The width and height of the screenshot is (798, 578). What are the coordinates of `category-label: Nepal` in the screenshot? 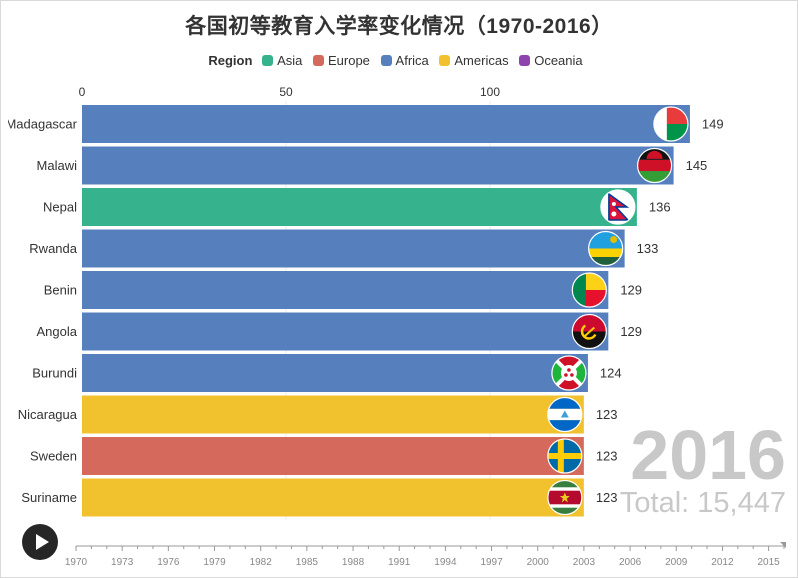 It's located at (60, 207).